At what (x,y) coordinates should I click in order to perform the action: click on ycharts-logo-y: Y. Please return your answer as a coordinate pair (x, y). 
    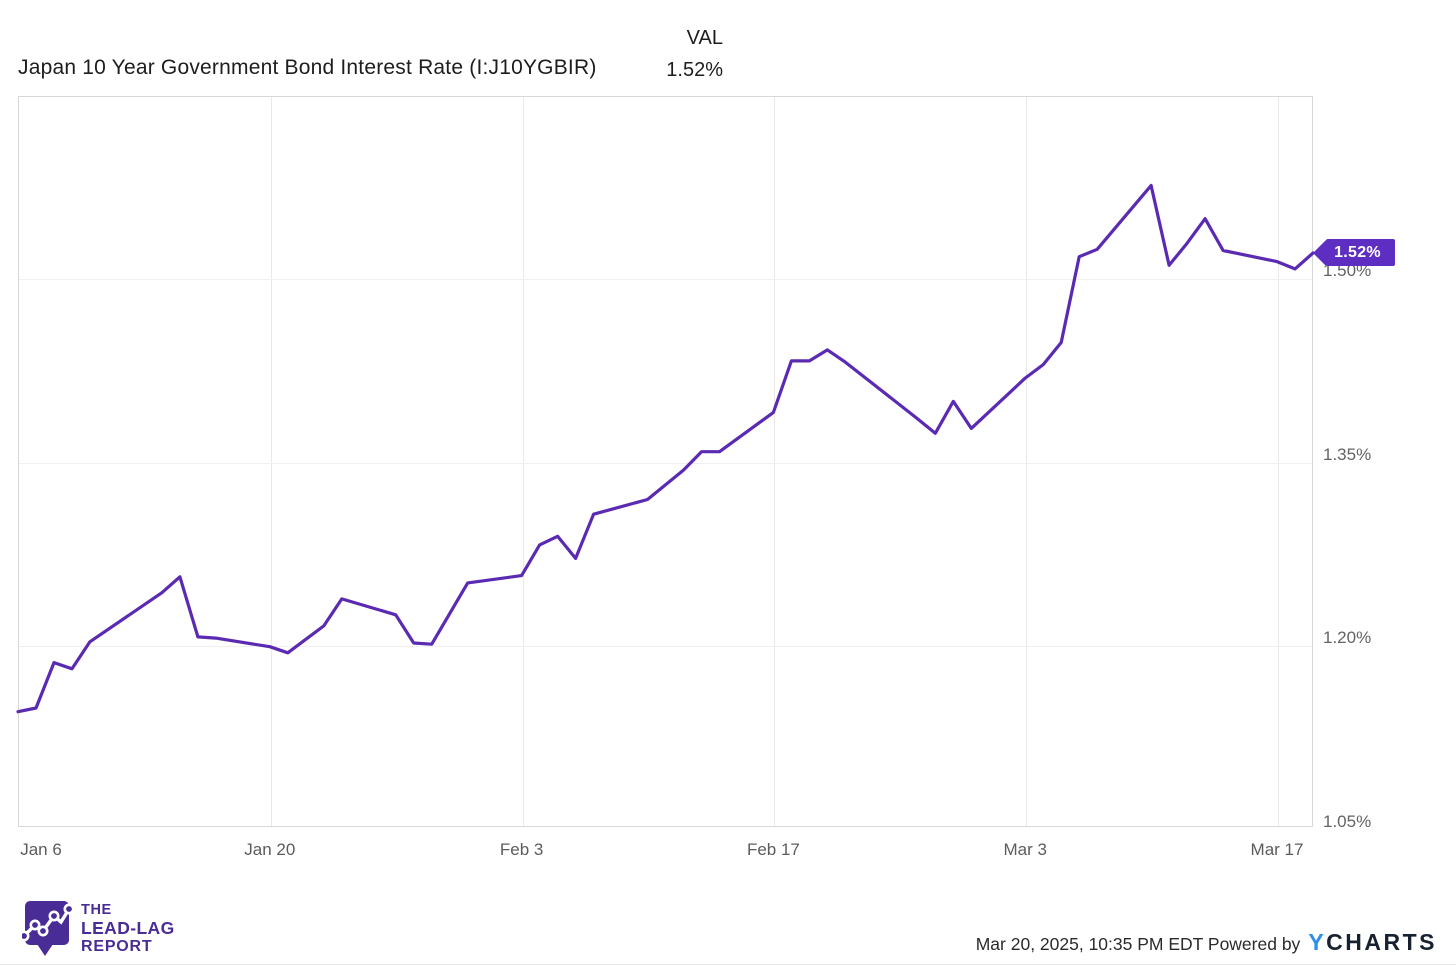
    Looking at the image, I should click on (1317, 942).